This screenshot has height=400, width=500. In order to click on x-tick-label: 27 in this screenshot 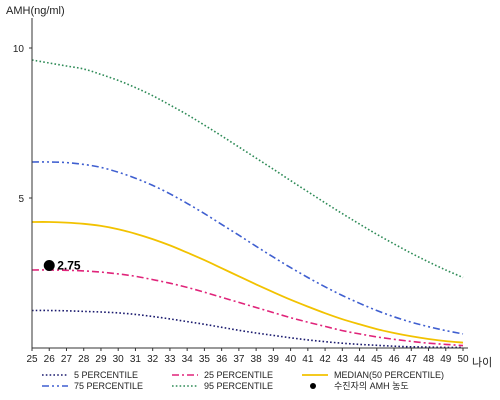, I will do `click(67, 359)`.